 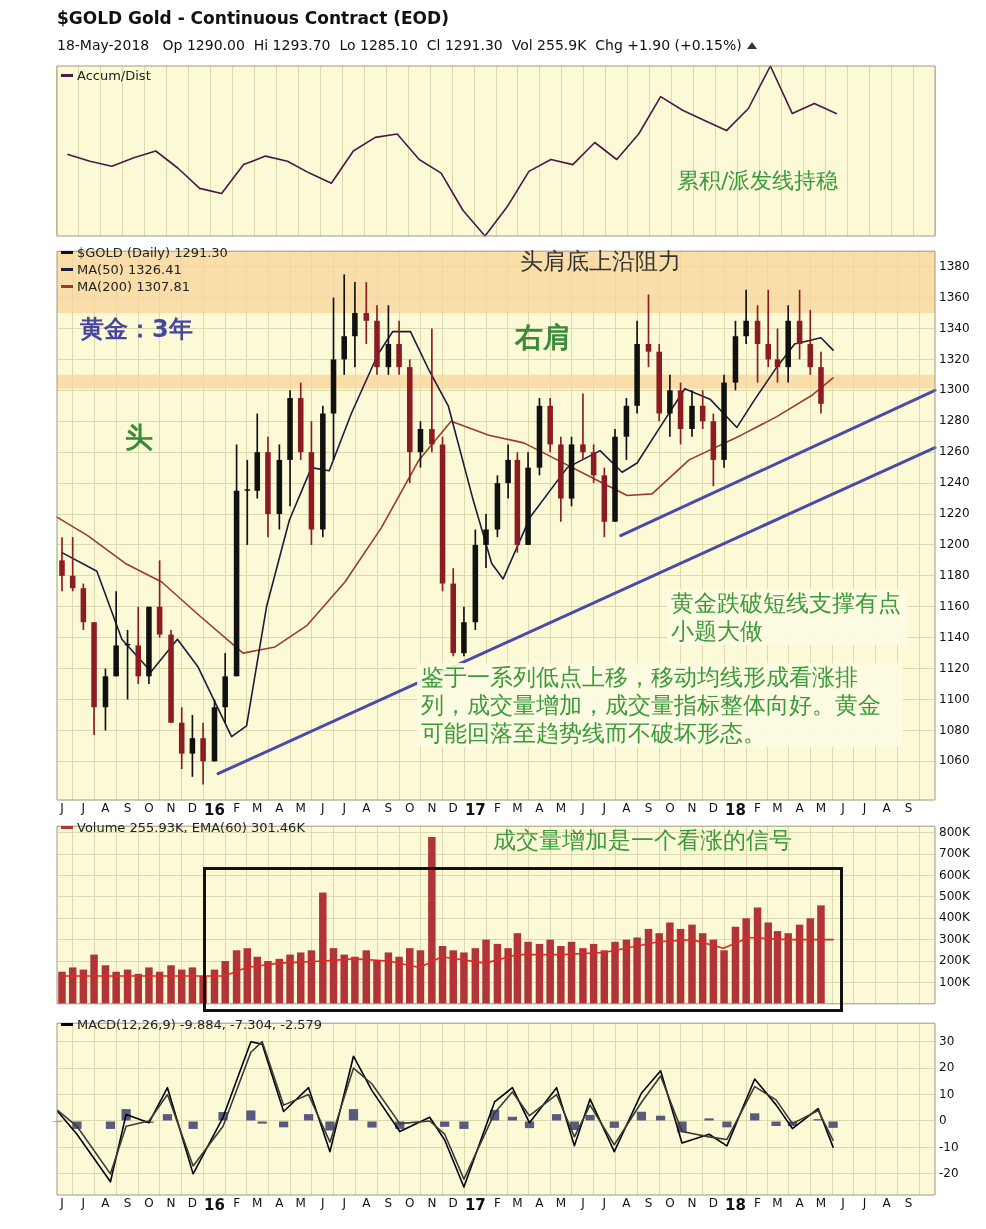 What do you see at coordinates (954, 358) in the screenshot?
I see `y-tick-label: 1320` at bounding box center [954, 358].